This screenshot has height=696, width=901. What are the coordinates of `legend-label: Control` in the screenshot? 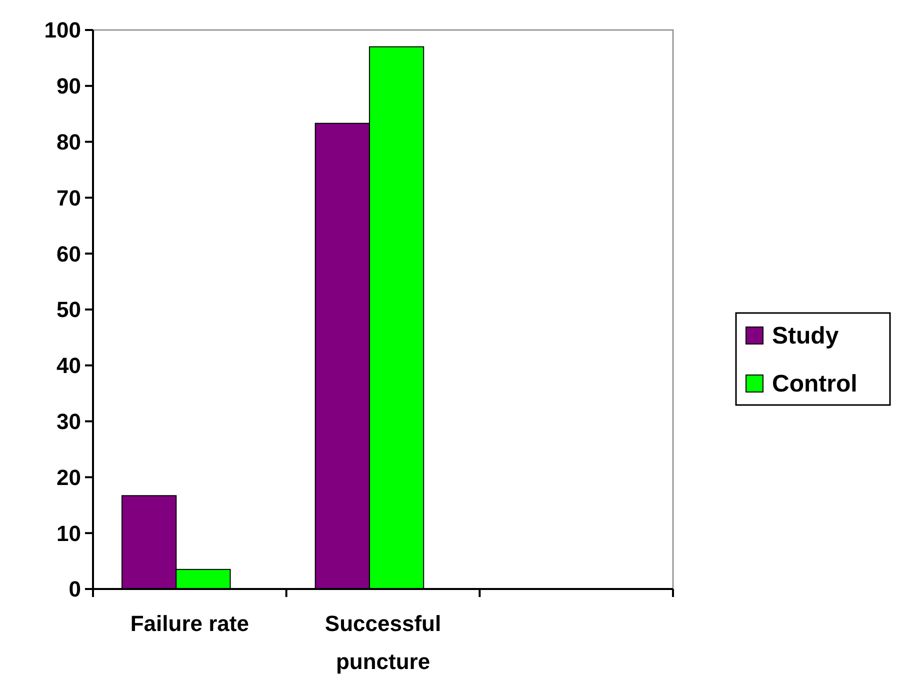 It's located at (815, 384).